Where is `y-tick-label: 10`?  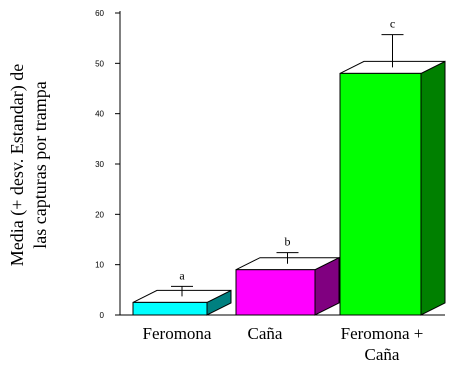
y-tick-label: 10 is located at coordinates (99, 265).